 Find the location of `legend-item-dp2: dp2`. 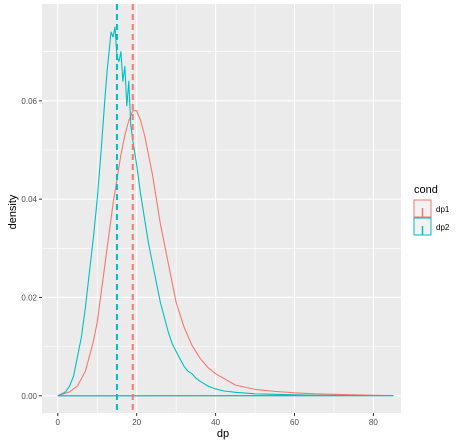

legend-item-dp2: dp2 is located at coordinates (431, 226).